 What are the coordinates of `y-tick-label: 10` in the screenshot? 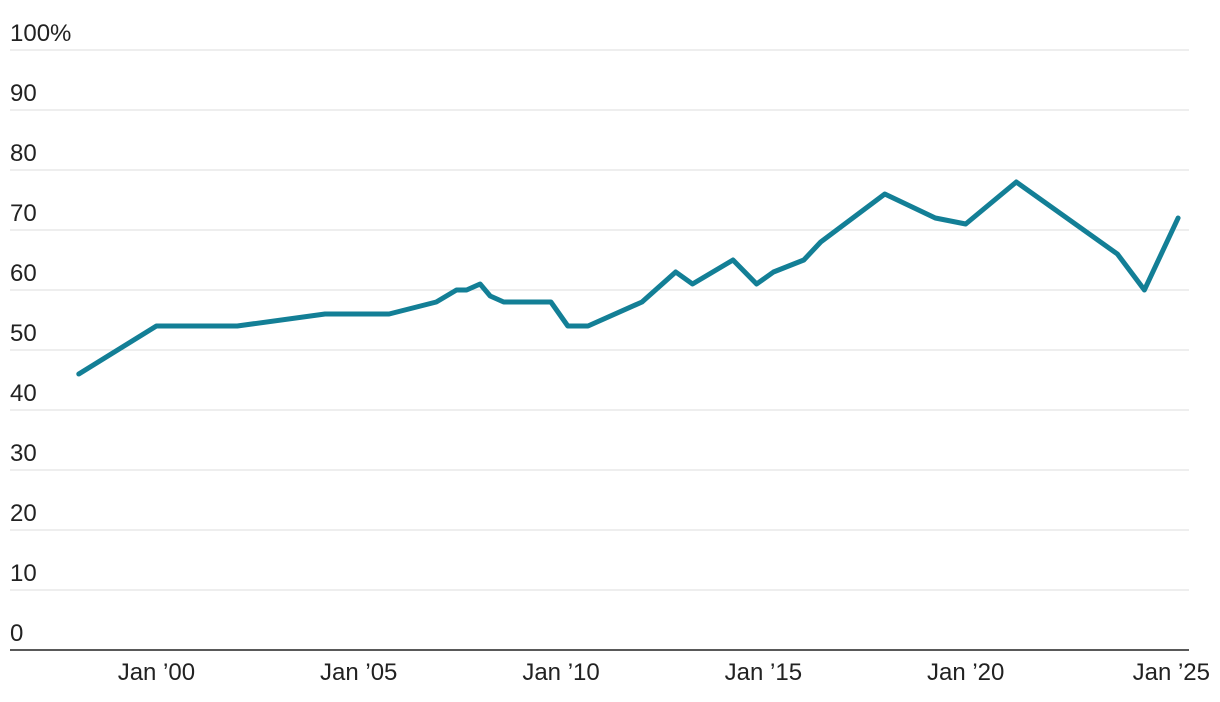 It's located at (23, 573).